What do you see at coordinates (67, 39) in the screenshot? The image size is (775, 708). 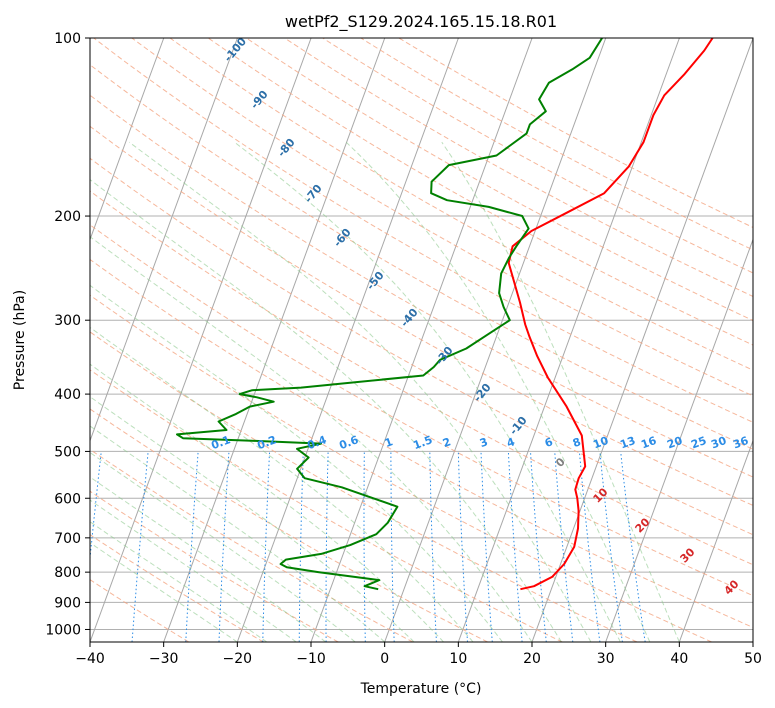 I see `y-tick-label: 100` at bounding box center [67, 39].